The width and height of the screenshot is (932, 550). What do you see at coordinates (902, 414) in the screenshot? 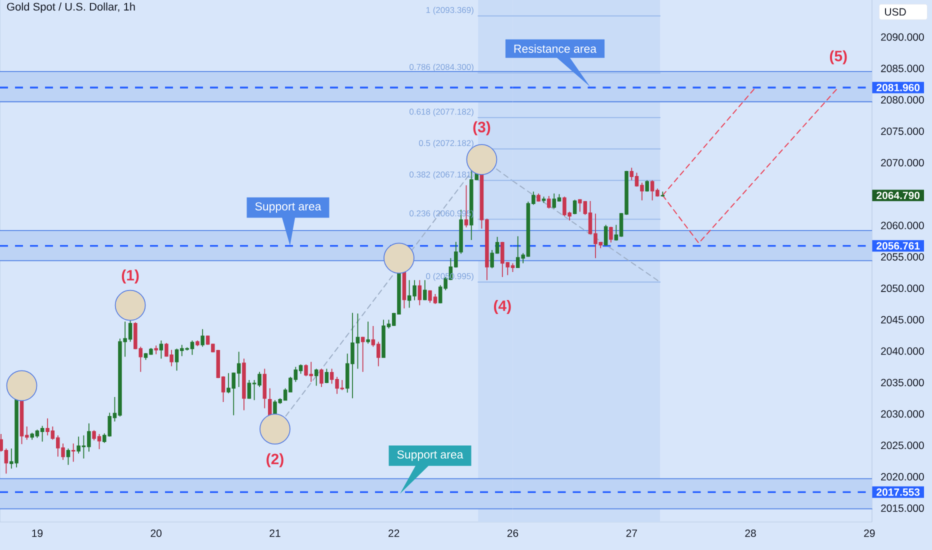
I see `y-tick-label: 2030.000` at bounding box center [902, 414].